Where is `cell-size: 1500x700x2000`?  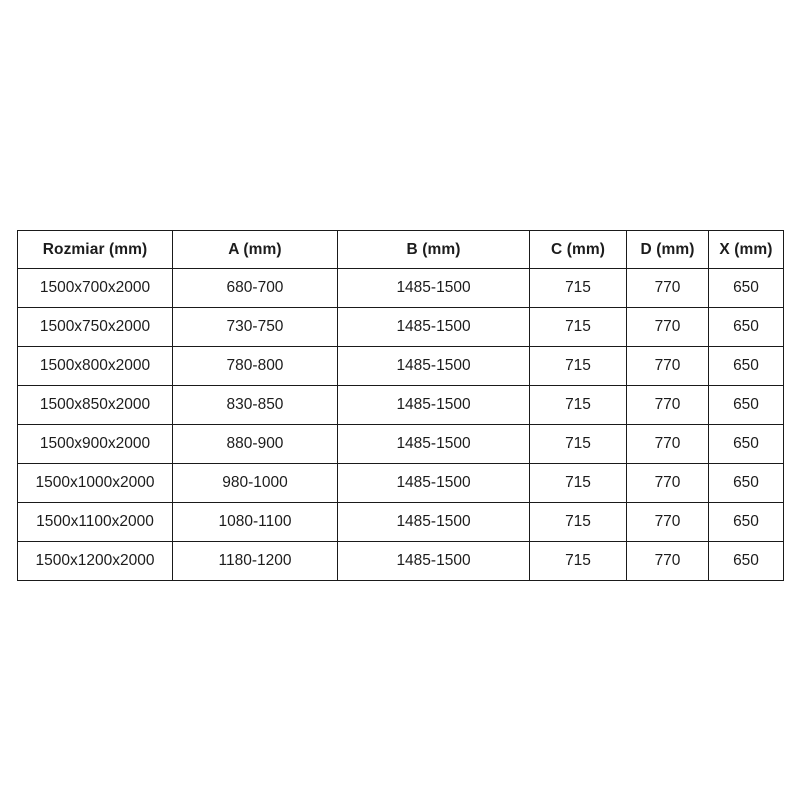
cell-size: 1500x700x2000 is located at coordinates (95, 288).